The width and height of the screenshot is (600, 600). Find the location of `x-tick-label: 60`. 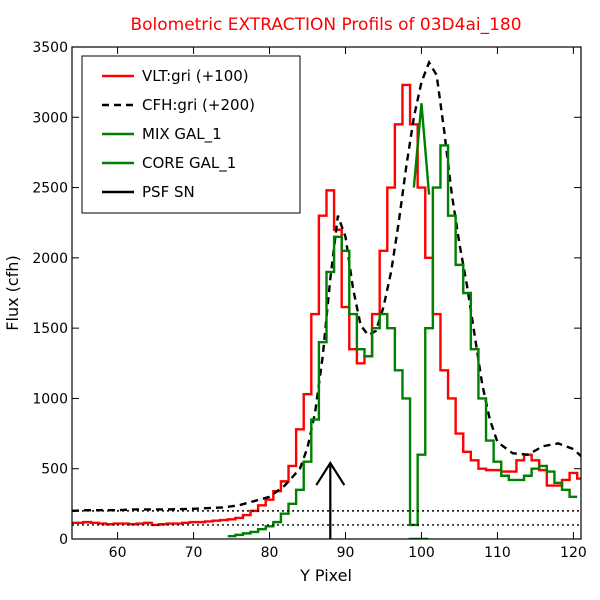

x-tick-label: 60 is located at coordinates (118, 553).